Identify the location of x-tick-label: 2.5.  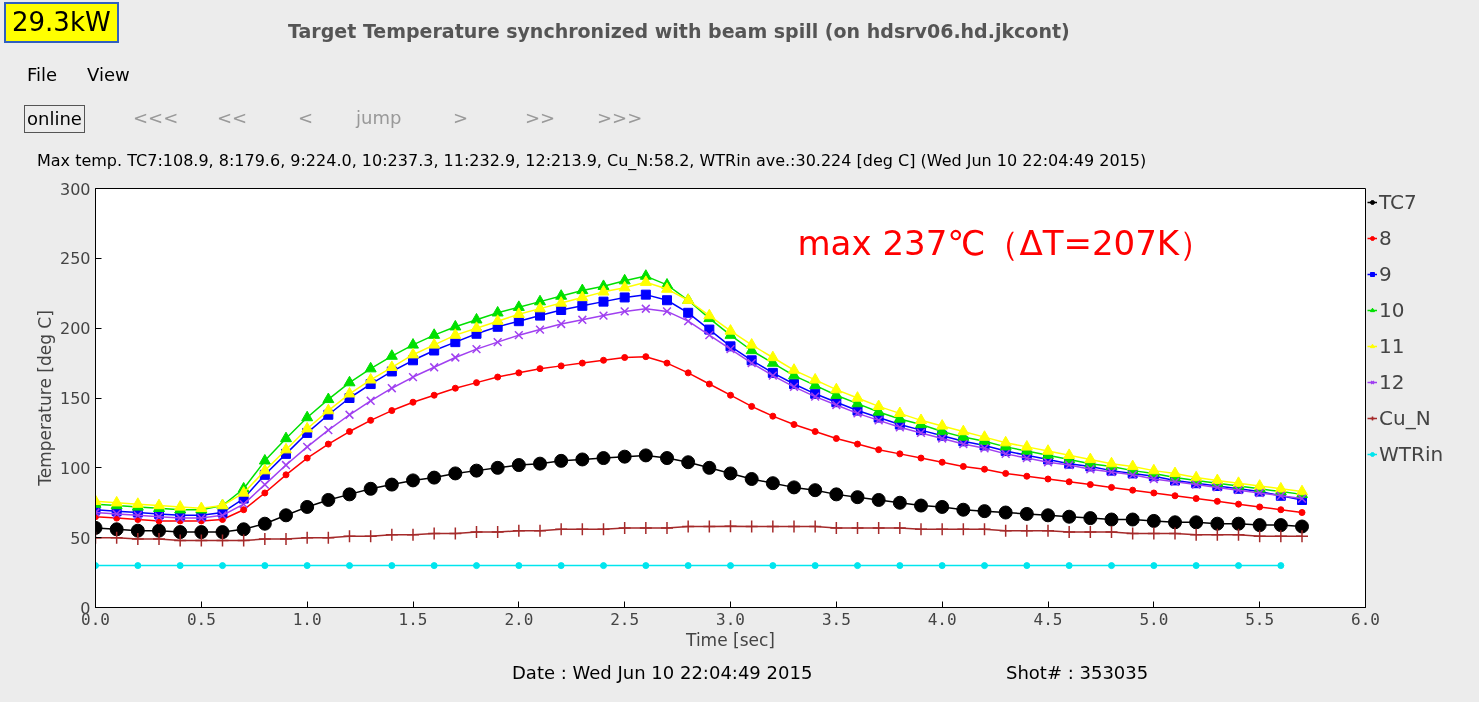
(625, 619).